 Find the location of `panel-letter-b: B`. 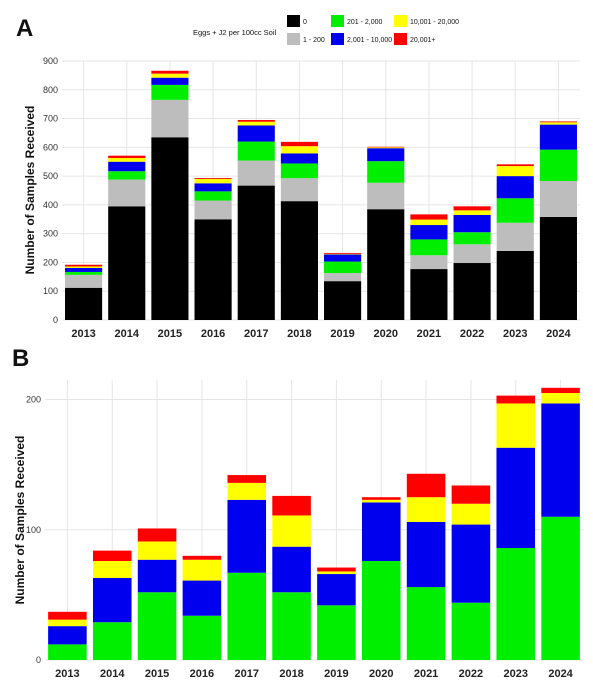

panel-letter-b: B is located at coordinates (20, 358).